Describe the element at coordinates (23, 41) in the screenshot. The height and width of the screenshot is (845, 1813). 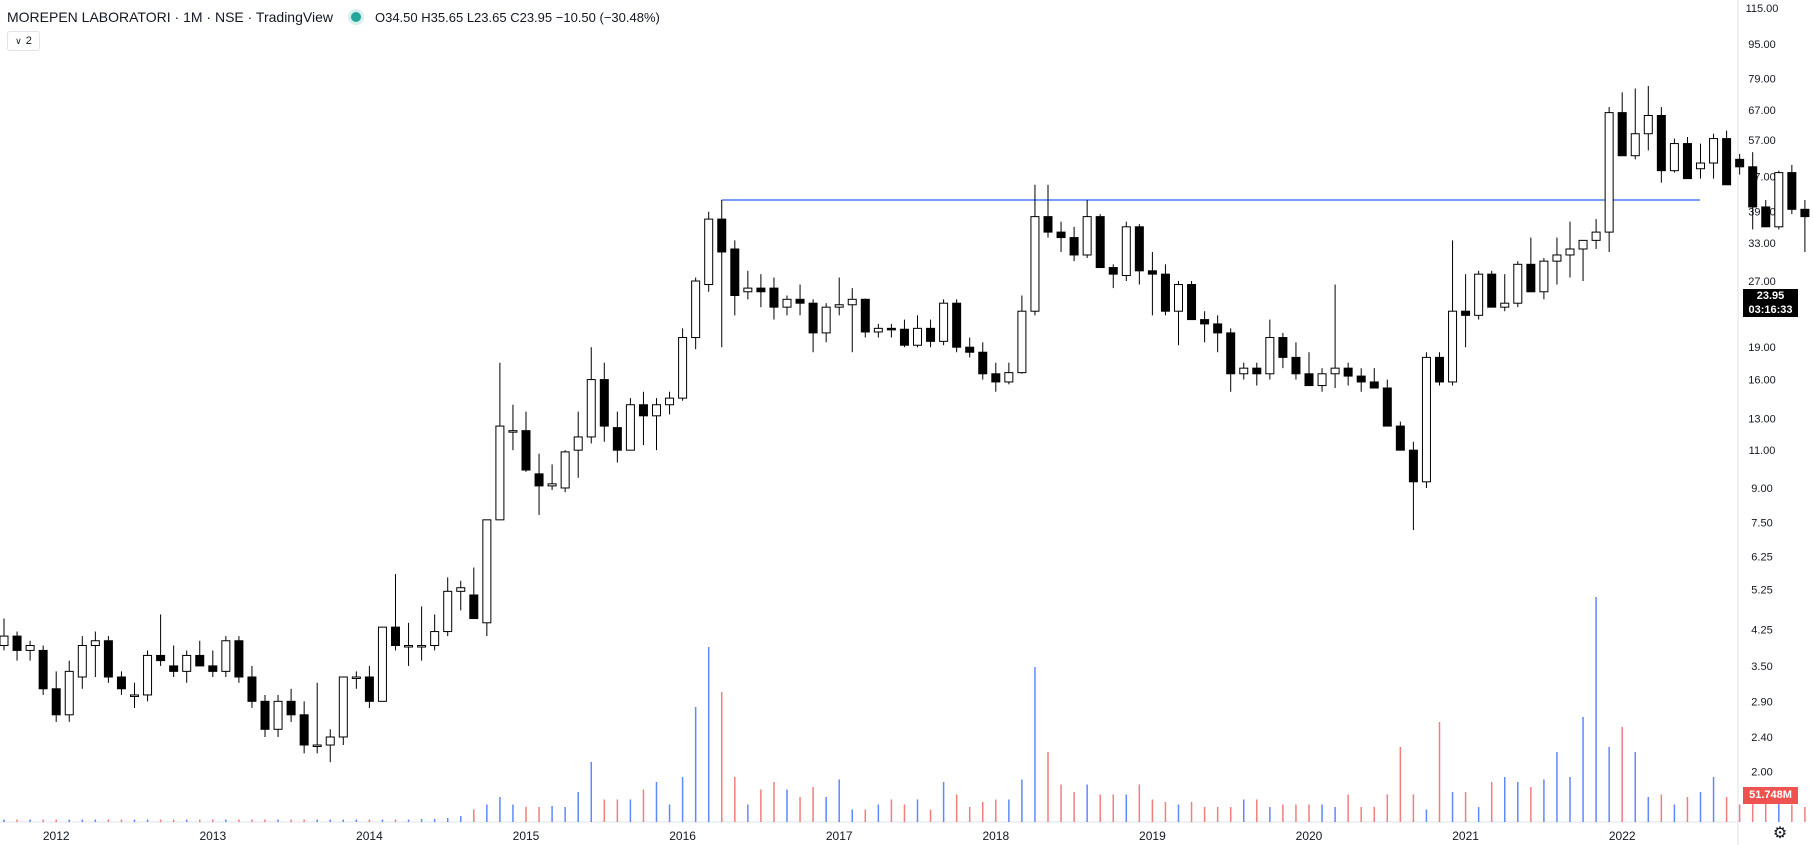
I see `indicators-toggle-button: ∨ 2` at that location.